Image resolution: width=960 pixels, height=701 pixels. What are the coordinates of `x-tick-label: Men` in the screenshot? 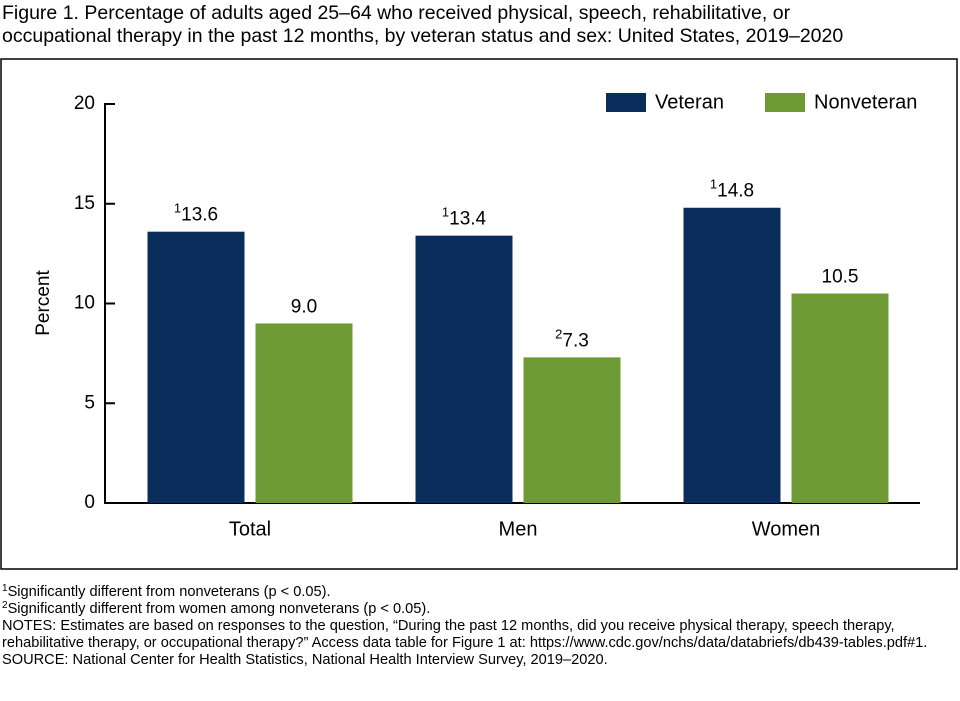 It's located at (518, 529).